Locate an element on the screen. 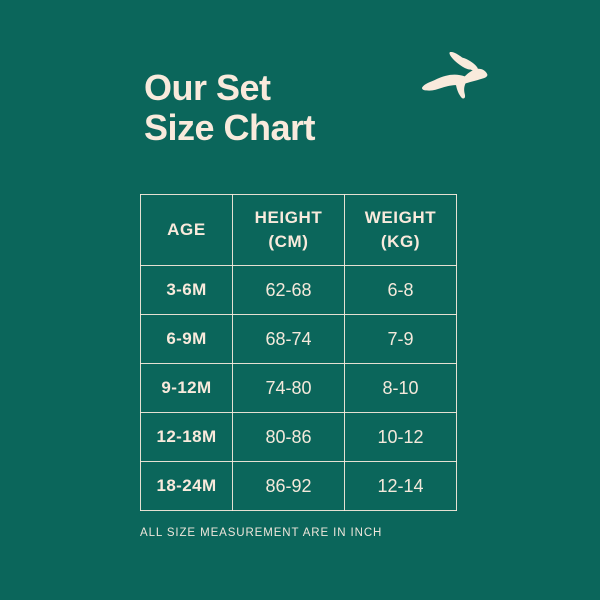 The height and width of the screenshot is (600, 600). weight-cell: 12-14 is located at coordinates (400, 486).